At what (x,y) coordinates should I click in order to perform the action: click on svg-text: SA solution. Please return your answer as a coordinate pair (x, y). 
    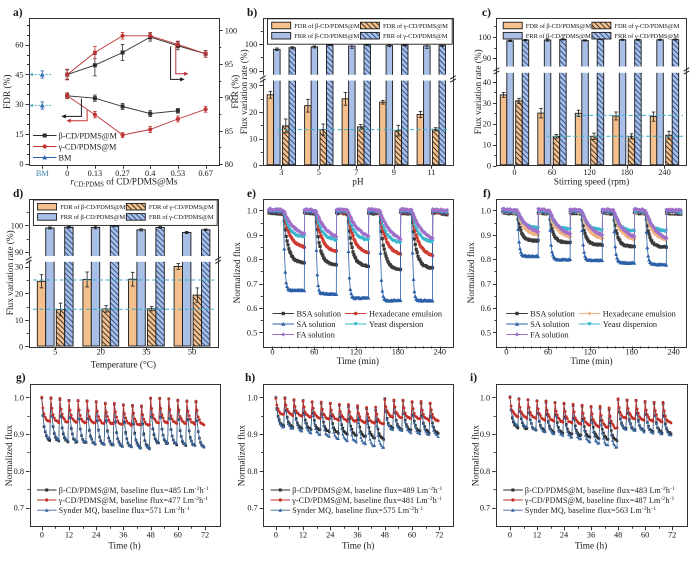
    Looking at the image, I should click on (550, 324).